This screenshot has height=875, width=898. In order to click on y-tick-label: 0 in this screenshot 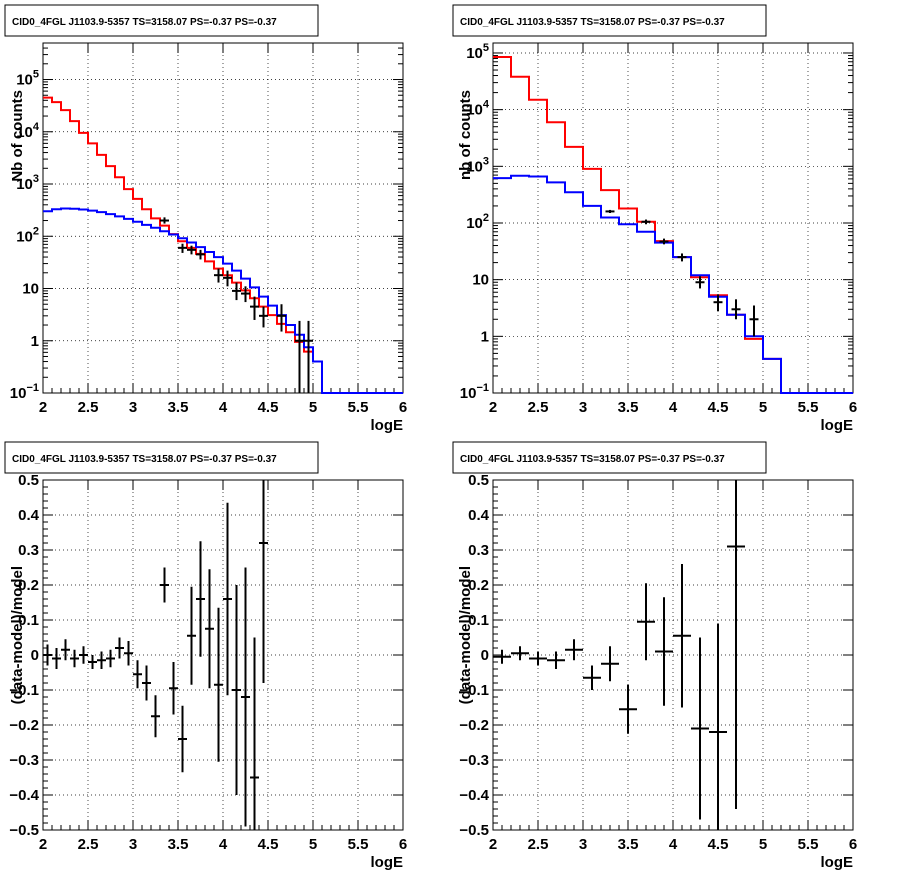, I will do `click(35, 655)`.